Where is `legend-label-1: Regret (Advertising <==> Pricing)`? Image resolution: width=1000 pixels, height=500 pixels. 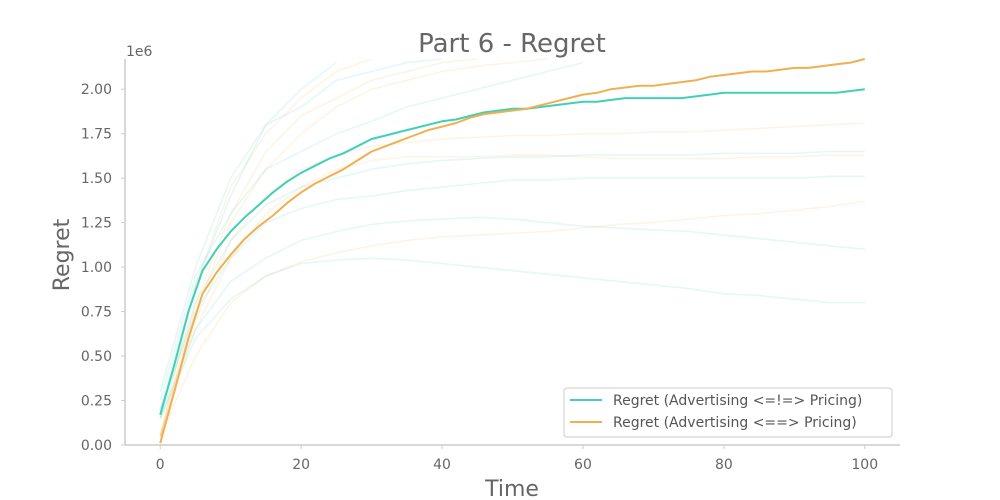
legend-label-1: Regret (Advertising <==> Pricing) is located at coordinates (735, 423).